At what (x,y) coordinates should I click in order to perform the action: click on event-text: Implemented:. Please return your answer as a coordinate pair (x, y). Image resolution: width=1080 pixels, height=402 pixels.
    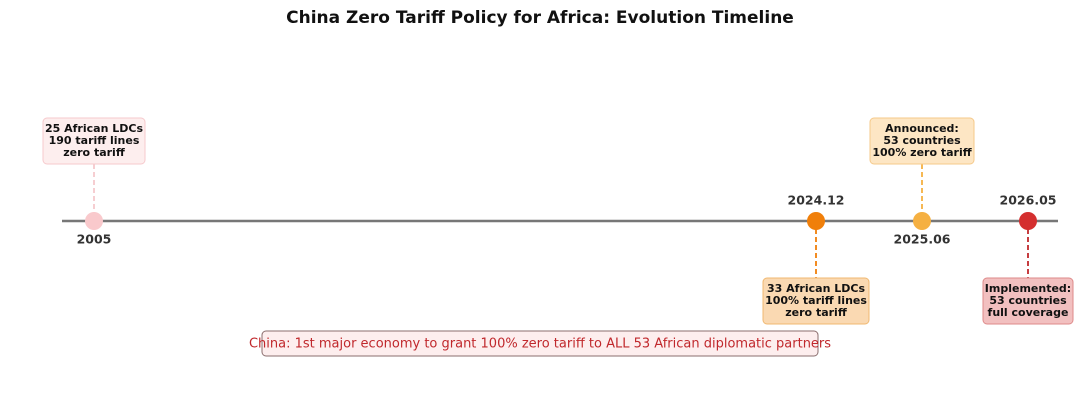
    Looking at the image, I should click on (1028, 288).